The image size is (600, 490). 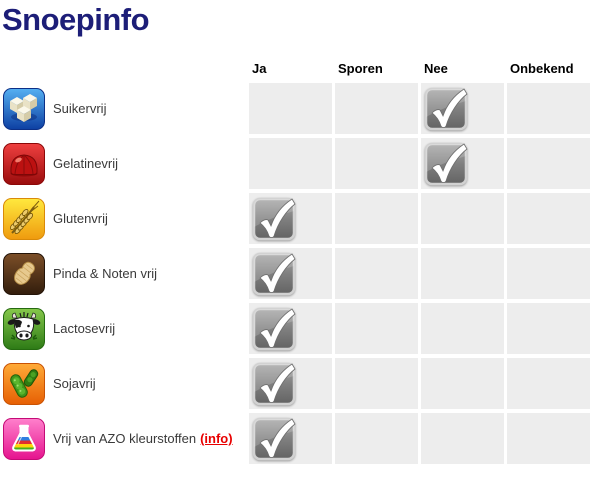 I want to click on info-link: (info), so click(x=216, y=438).